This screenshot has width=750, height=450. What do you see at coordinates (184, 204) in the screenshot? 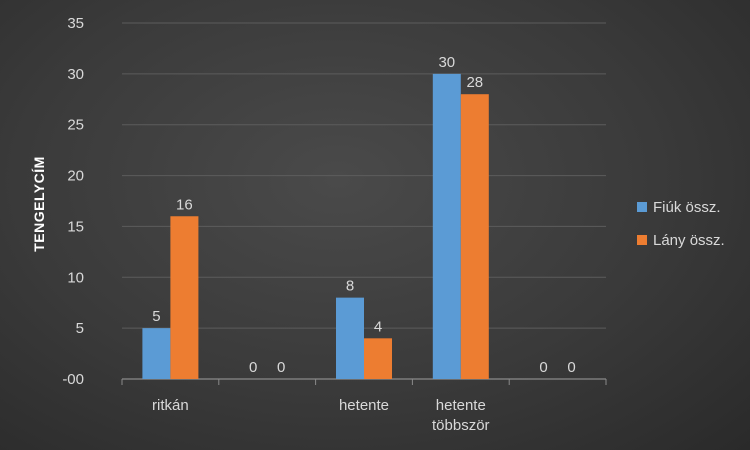
I see `bar-value-label: 16` at bounding box center [184, 204].